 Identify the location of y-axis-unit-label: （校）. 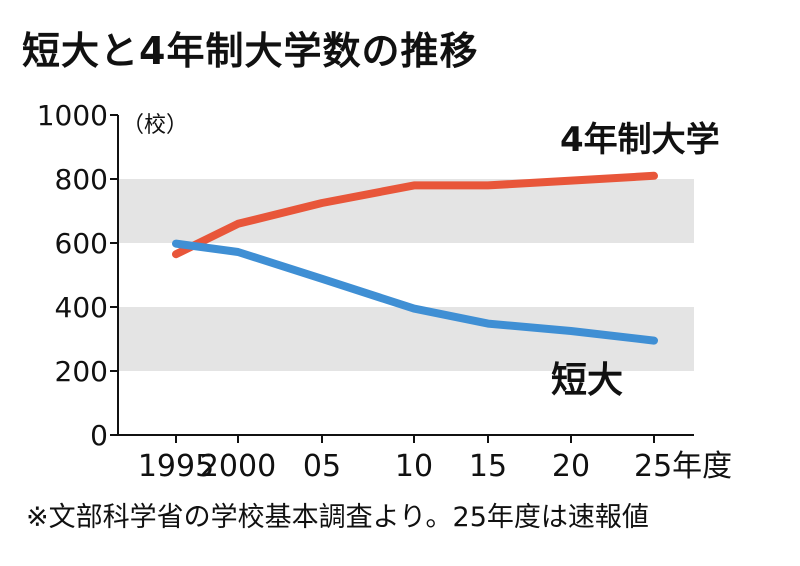
(155, 125).